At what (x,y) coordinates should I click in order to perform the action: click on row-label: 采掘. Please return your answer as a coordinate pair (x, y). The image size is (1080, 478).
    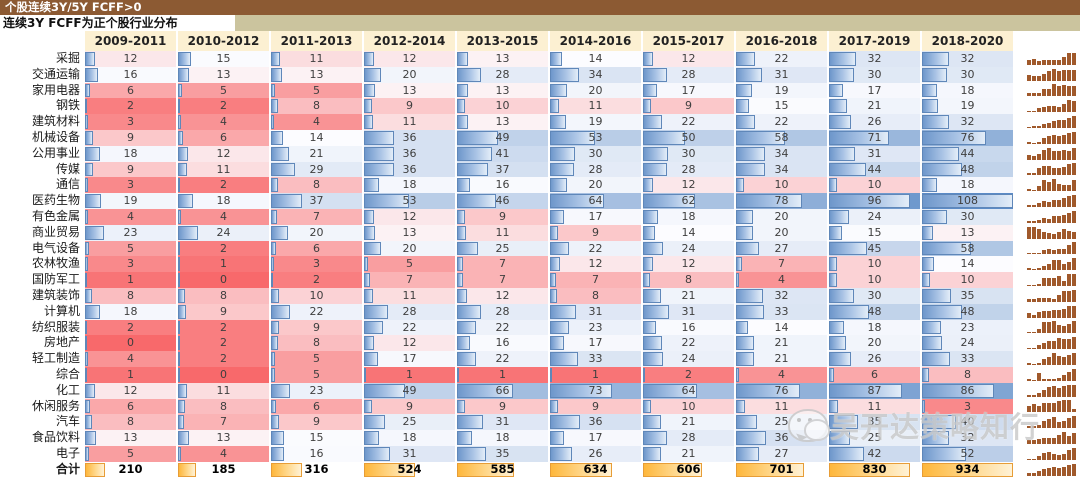
    Looking at the image, I should click on (42, 59).